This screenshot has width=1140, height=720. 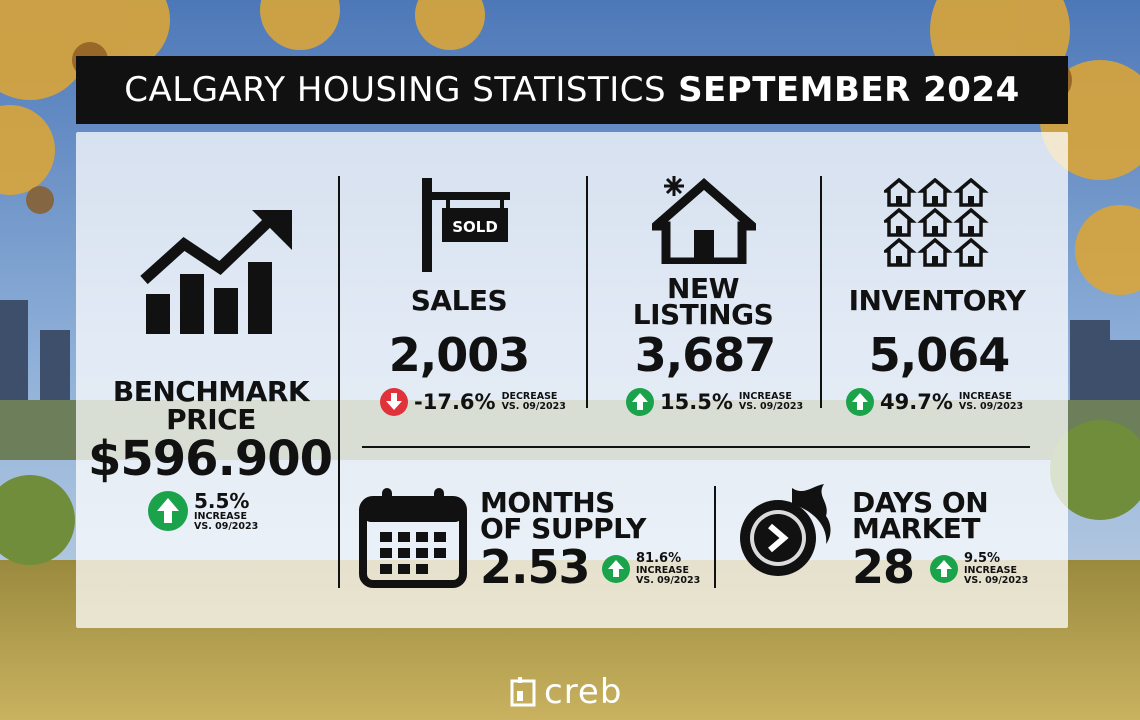 I want to click on sold-sign-icon, so click(x=466, y=225).